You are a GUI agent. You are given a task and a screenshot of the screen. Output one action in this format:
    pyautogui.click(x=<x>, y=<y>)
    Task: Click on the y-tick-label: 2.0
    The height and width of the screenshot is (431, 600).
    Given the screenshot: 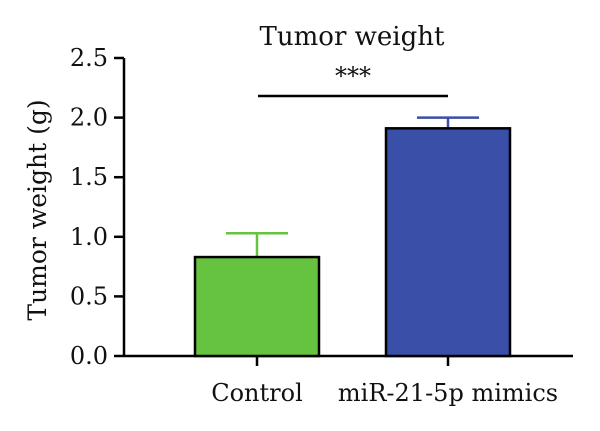 What is the action you would take?
    pyautogui.click(x=89, y=118)
    